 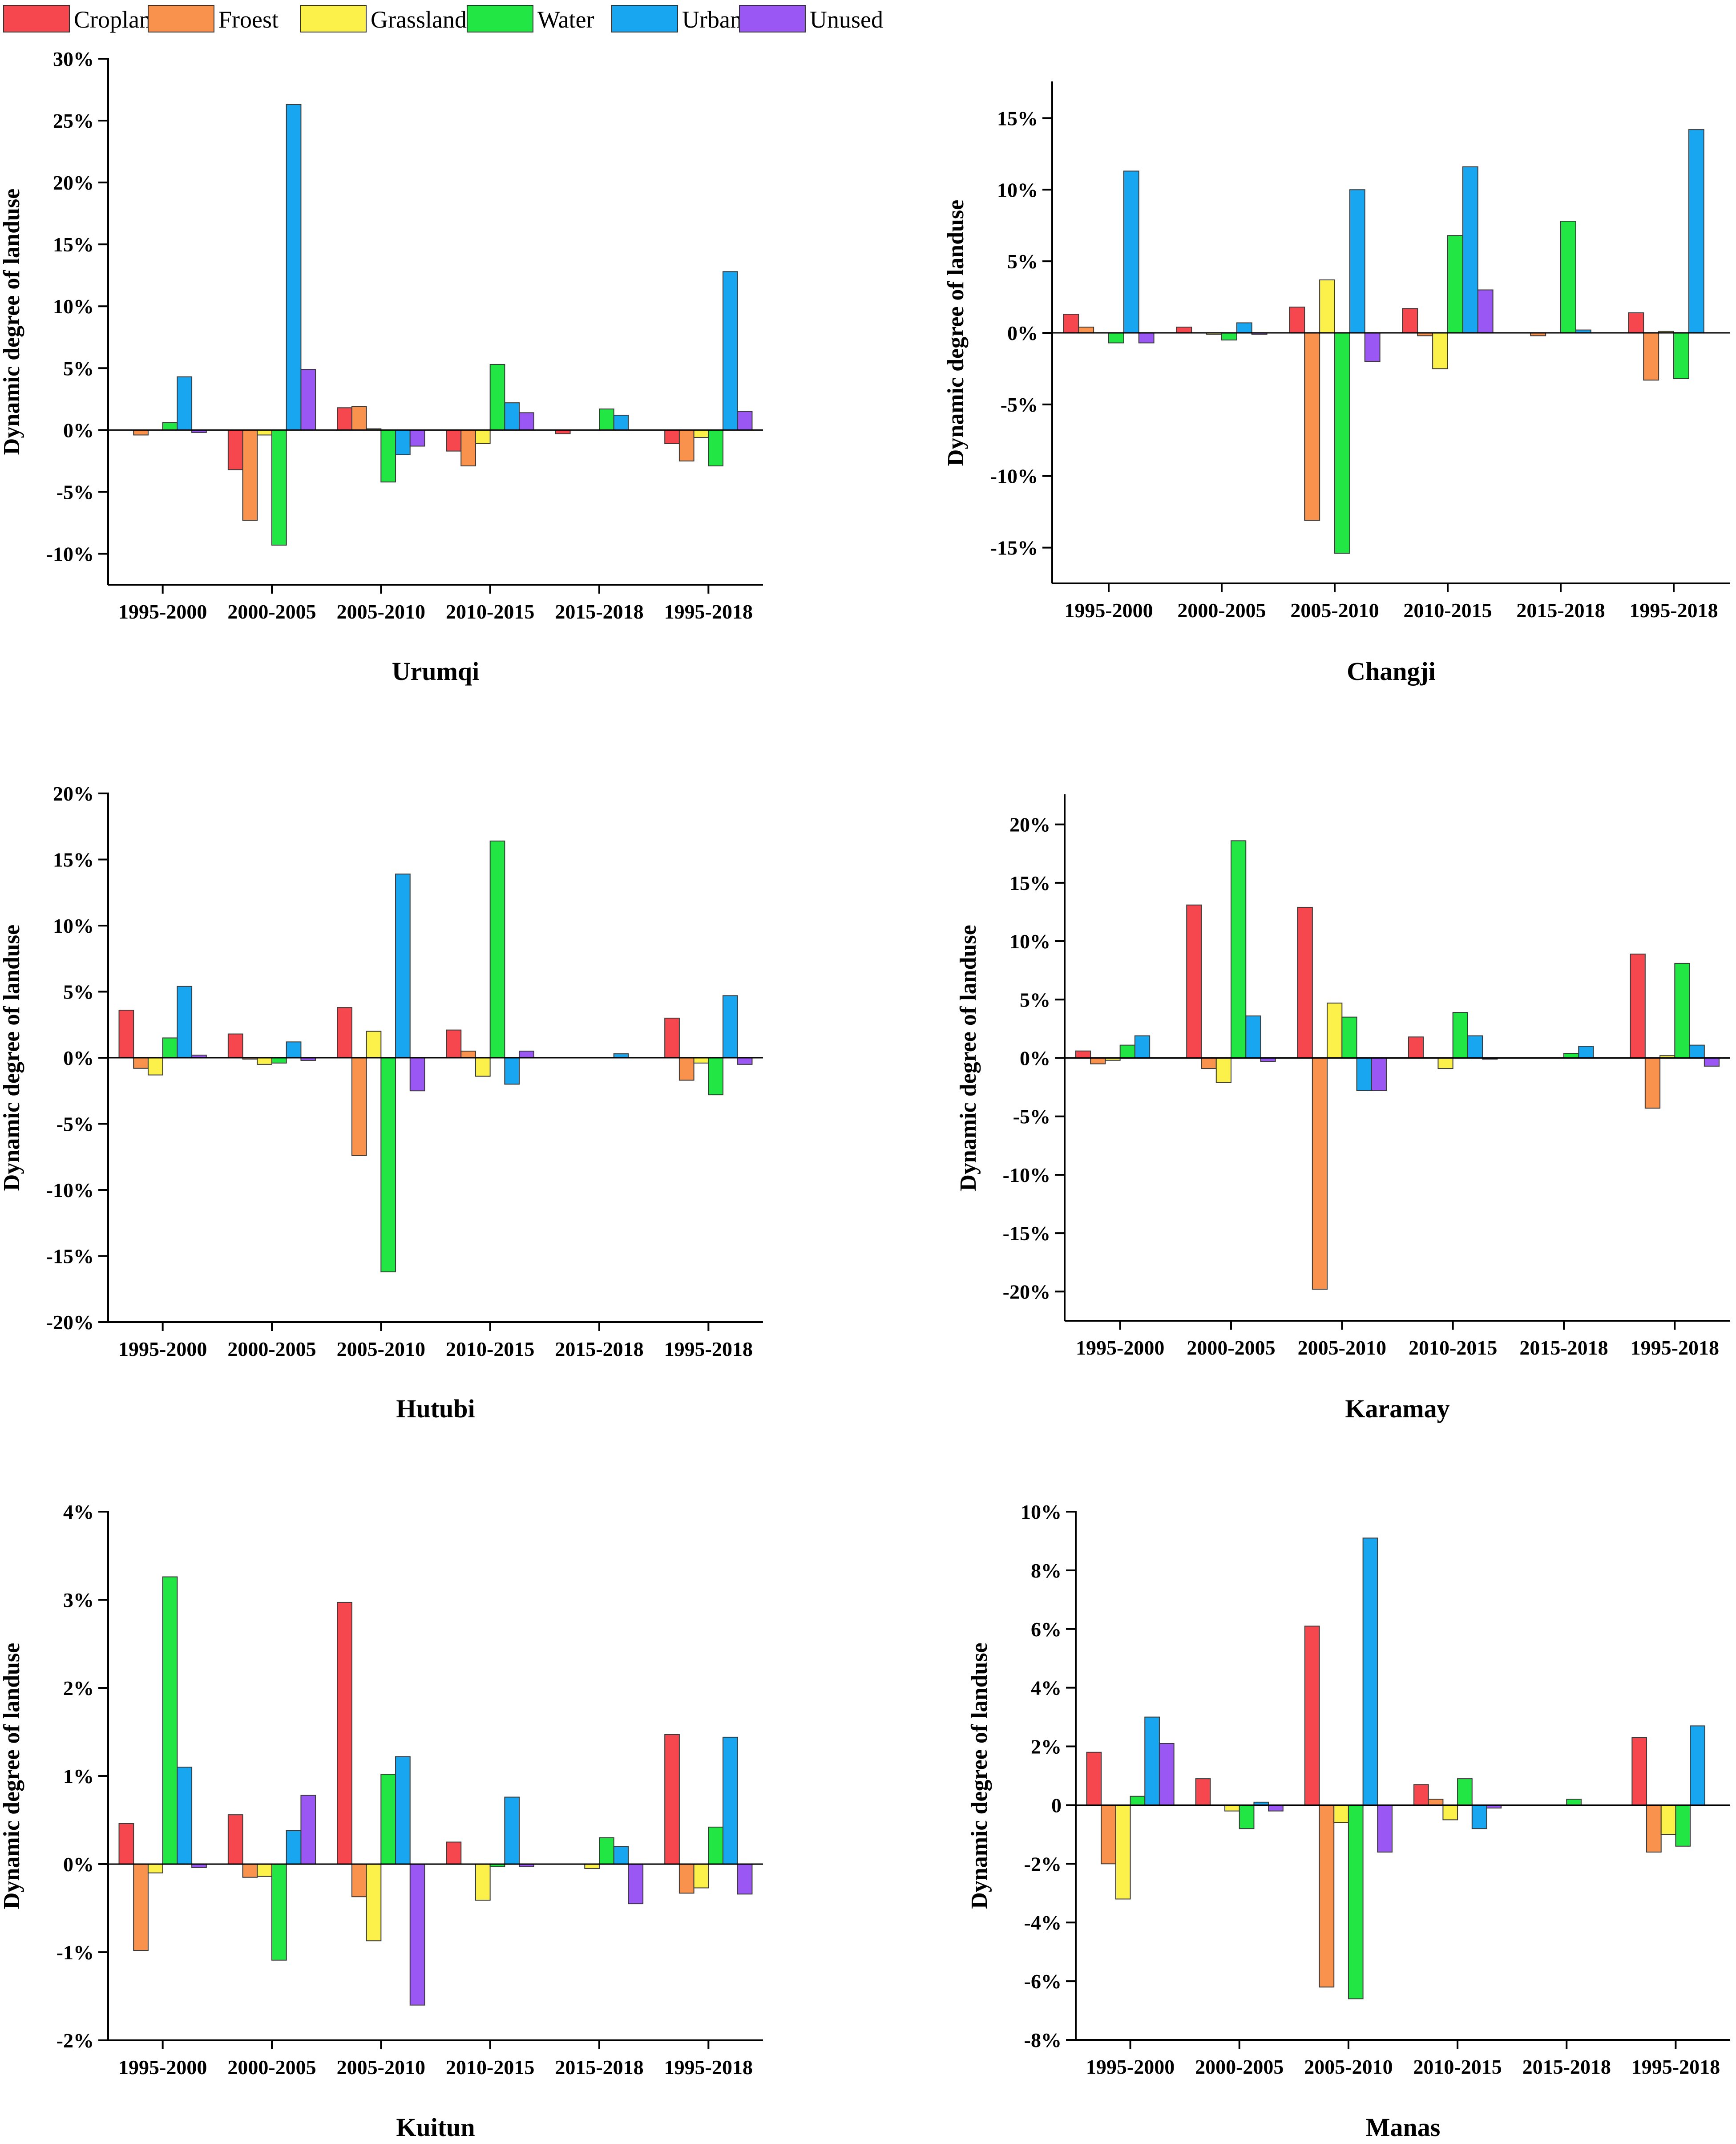 What do you see at coordinates (333, 19) in the screenshot?
I see `legend-swatch-grassland` at bounding box center [333, 19].